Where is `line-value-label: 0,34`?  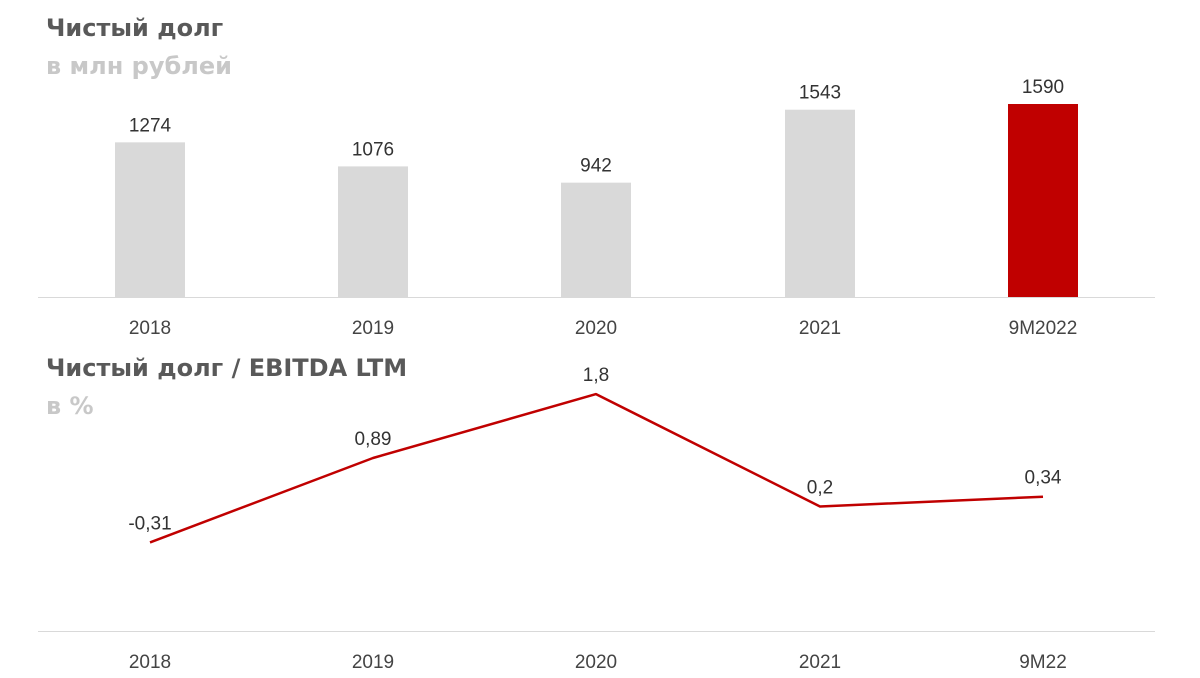 line-value-label: 0,34 is located at coordinates (1043, 478).